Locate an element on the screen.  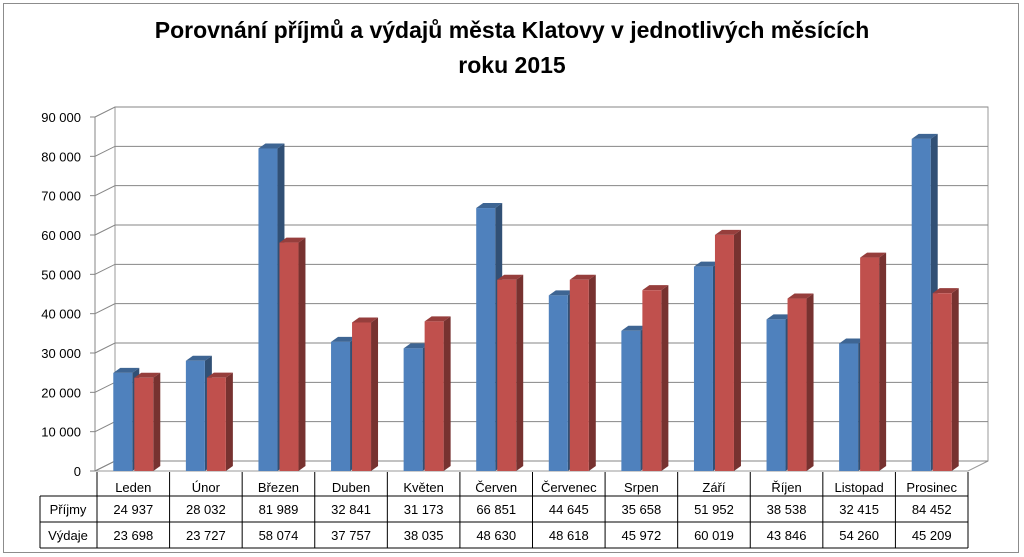
chart-title-line-2: roku 2015 is located at coordinates (512, 65).